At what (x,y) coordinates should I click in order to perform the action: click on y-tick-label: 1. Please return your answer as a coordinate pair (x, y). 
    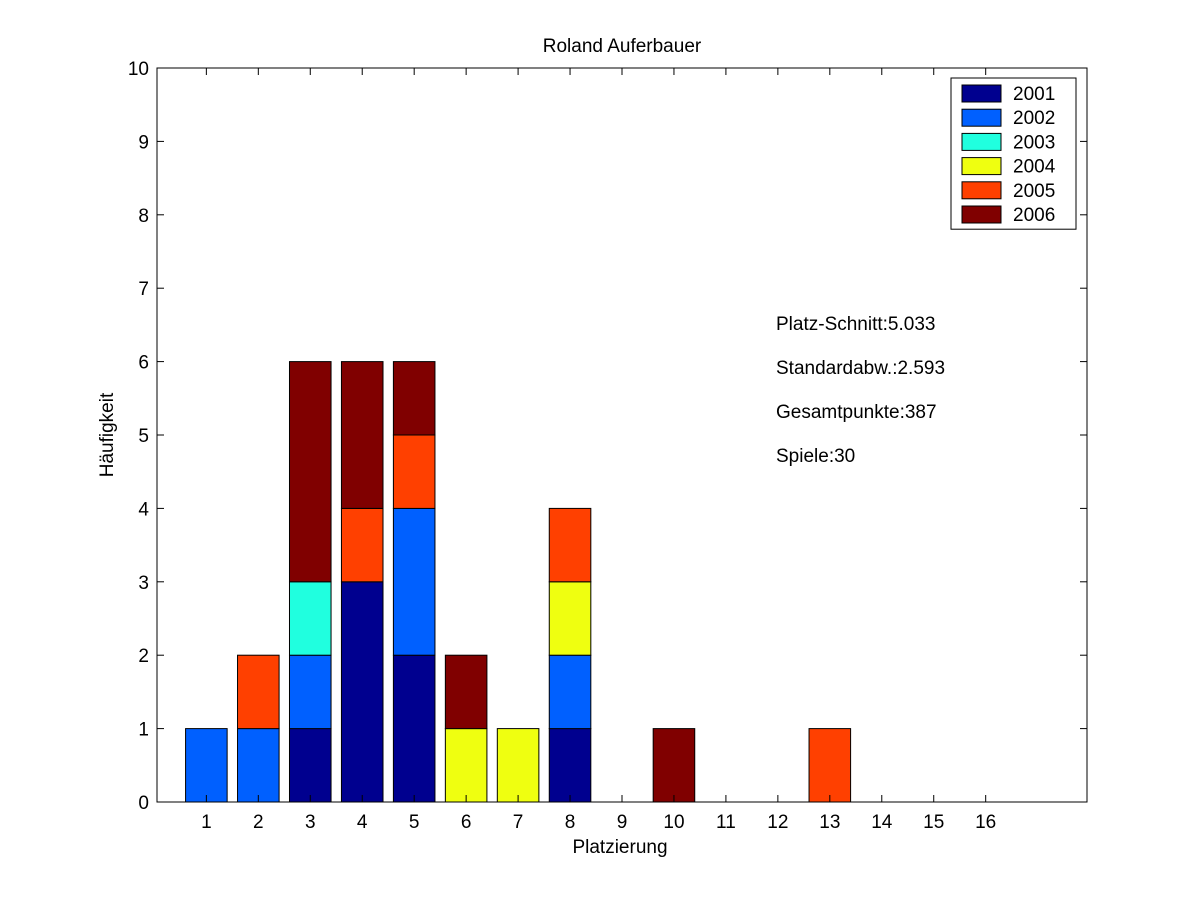
    Looking at the image, I should click on (143, 730).